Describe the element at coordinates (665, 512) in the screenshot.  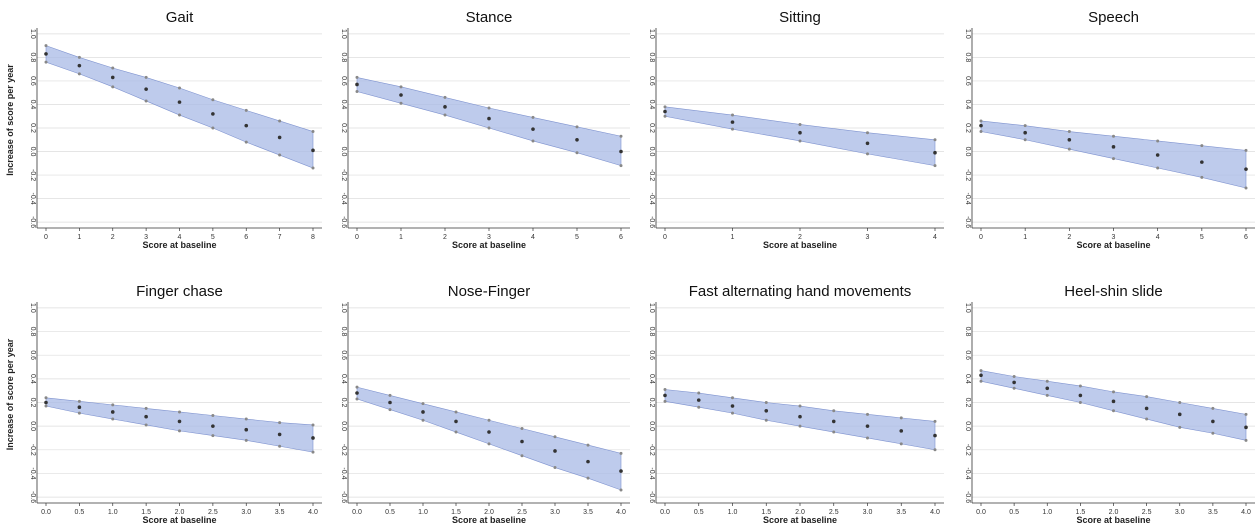
I see `x-tick-label: 0.0` at that location.